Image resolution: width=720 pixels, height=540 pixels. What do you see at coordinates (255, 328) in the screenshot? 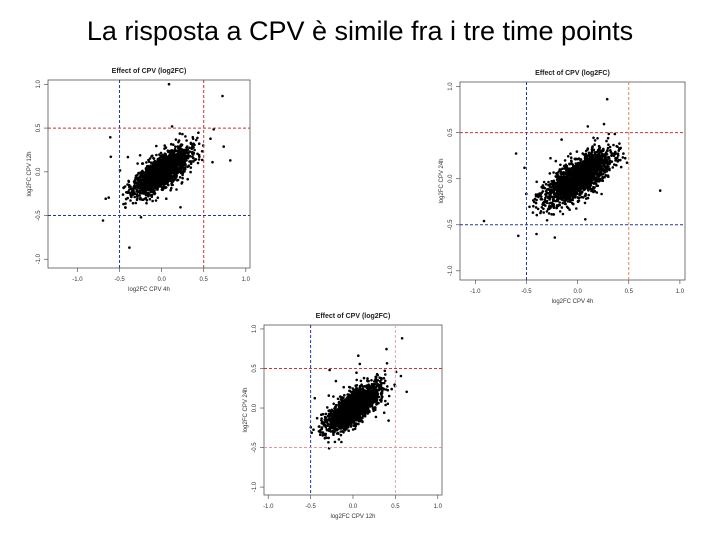
I see `y-tick-label: 1.0` at bounding box center [255, 328].